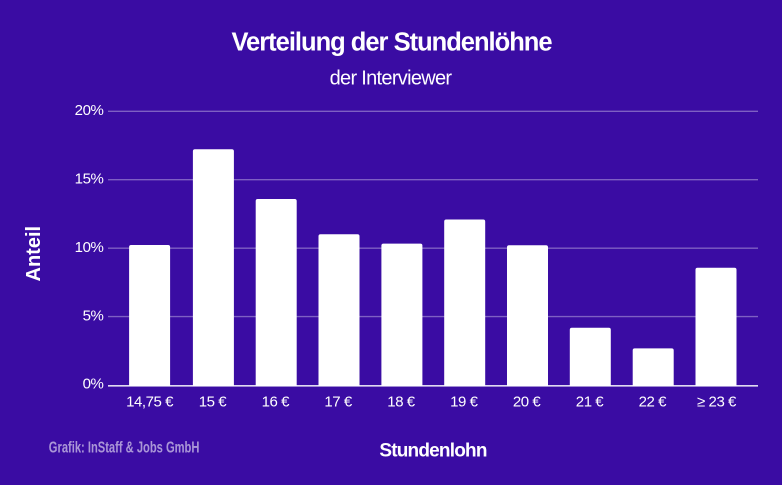 The width and height of the screenshot is (782, 485). What do you see at coordinates (150, 402) in the screenshot?
I see `svg-text: 14,75 €` at bounding box center [150, 402].